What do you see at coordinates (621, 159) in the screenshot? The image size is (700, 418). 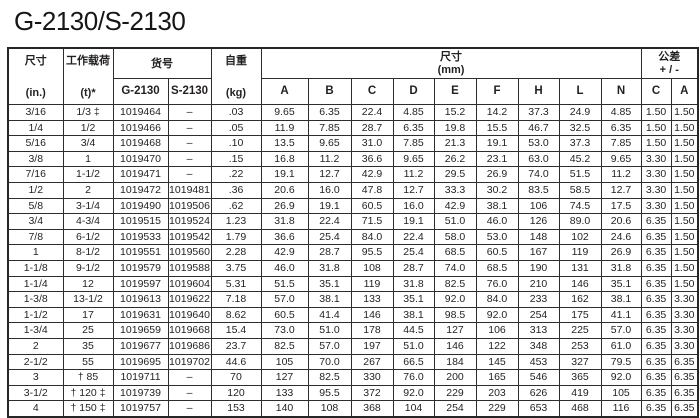 I see `table-cell: 9.65` at bounding box center [621, 159].